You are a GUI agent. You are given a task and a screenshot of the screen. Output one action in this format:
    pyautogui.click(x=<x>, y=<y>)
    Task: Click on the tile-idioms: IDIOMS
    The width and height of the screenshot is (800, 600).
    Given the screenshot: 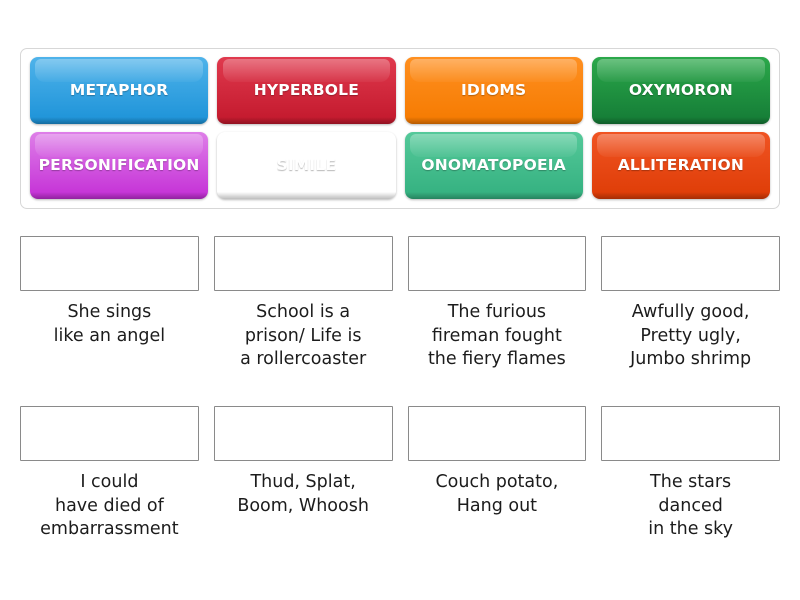 What is the action you would take?
    pyautogui.click(x=493, y=90)
    